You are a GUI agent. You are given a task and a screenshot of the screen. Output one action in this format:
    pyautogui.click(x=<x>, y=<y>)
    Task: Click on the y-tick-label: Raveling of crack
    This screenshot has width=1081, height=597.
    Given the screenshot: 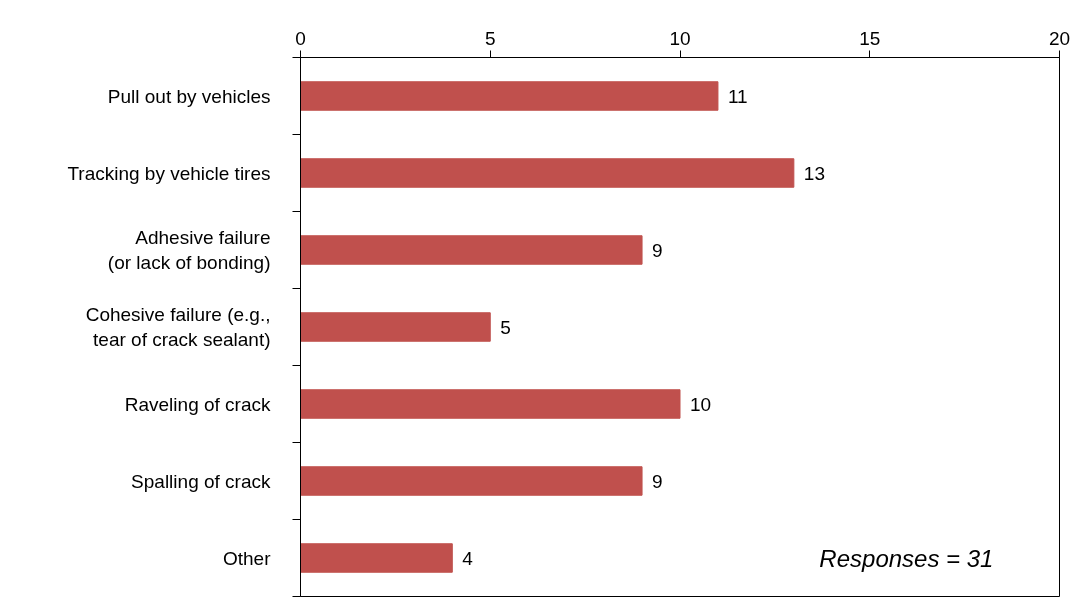 What is the action you would take?
    pyautogui.click(x=197, y=404)
    